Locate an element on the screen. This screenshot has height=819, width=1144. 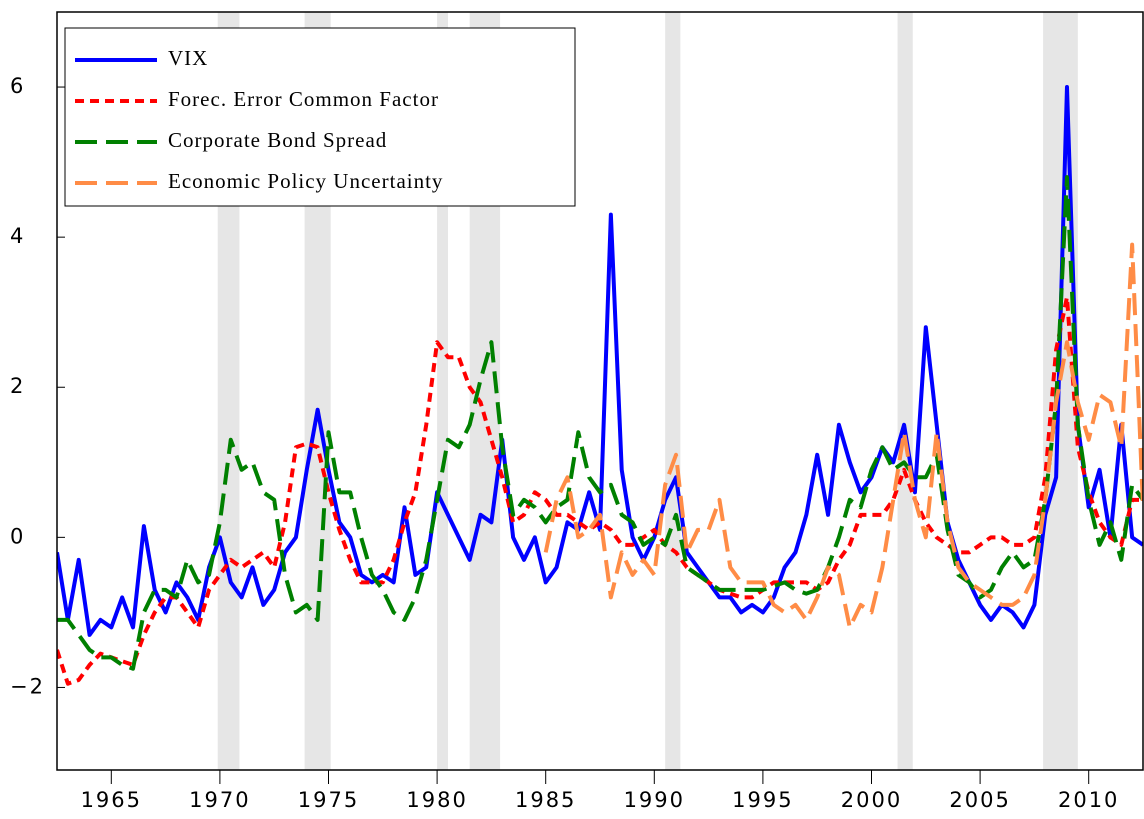
y-tick-label: −2 is located at coordinates (27, 686).